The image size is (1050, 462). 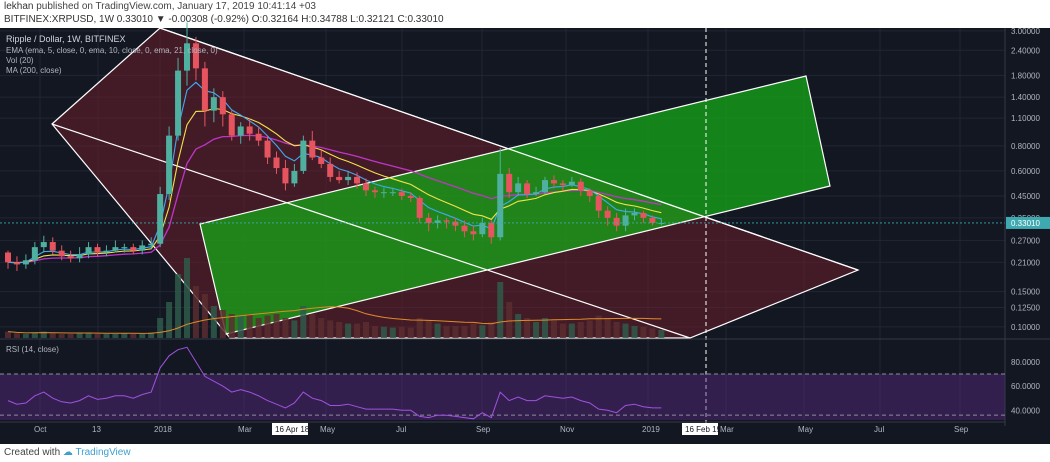 What do you see at coordinates (67, 453) in the screenshot?
I see `footer: Created with ☁ TradingView` at bounding box center [67, 453].